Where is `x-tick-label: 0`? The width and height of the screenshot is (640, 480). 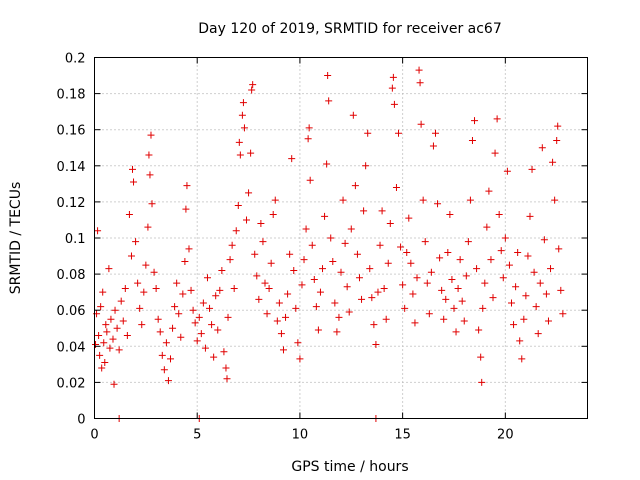
x-tick-label: 0 is located at coordinates (94, 435).